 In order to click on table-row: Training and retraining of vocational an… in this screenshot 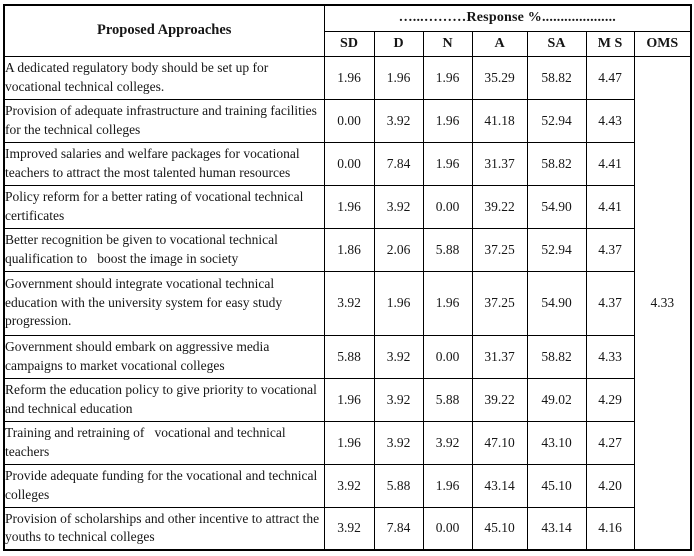, I will do `click(347, 442)`.